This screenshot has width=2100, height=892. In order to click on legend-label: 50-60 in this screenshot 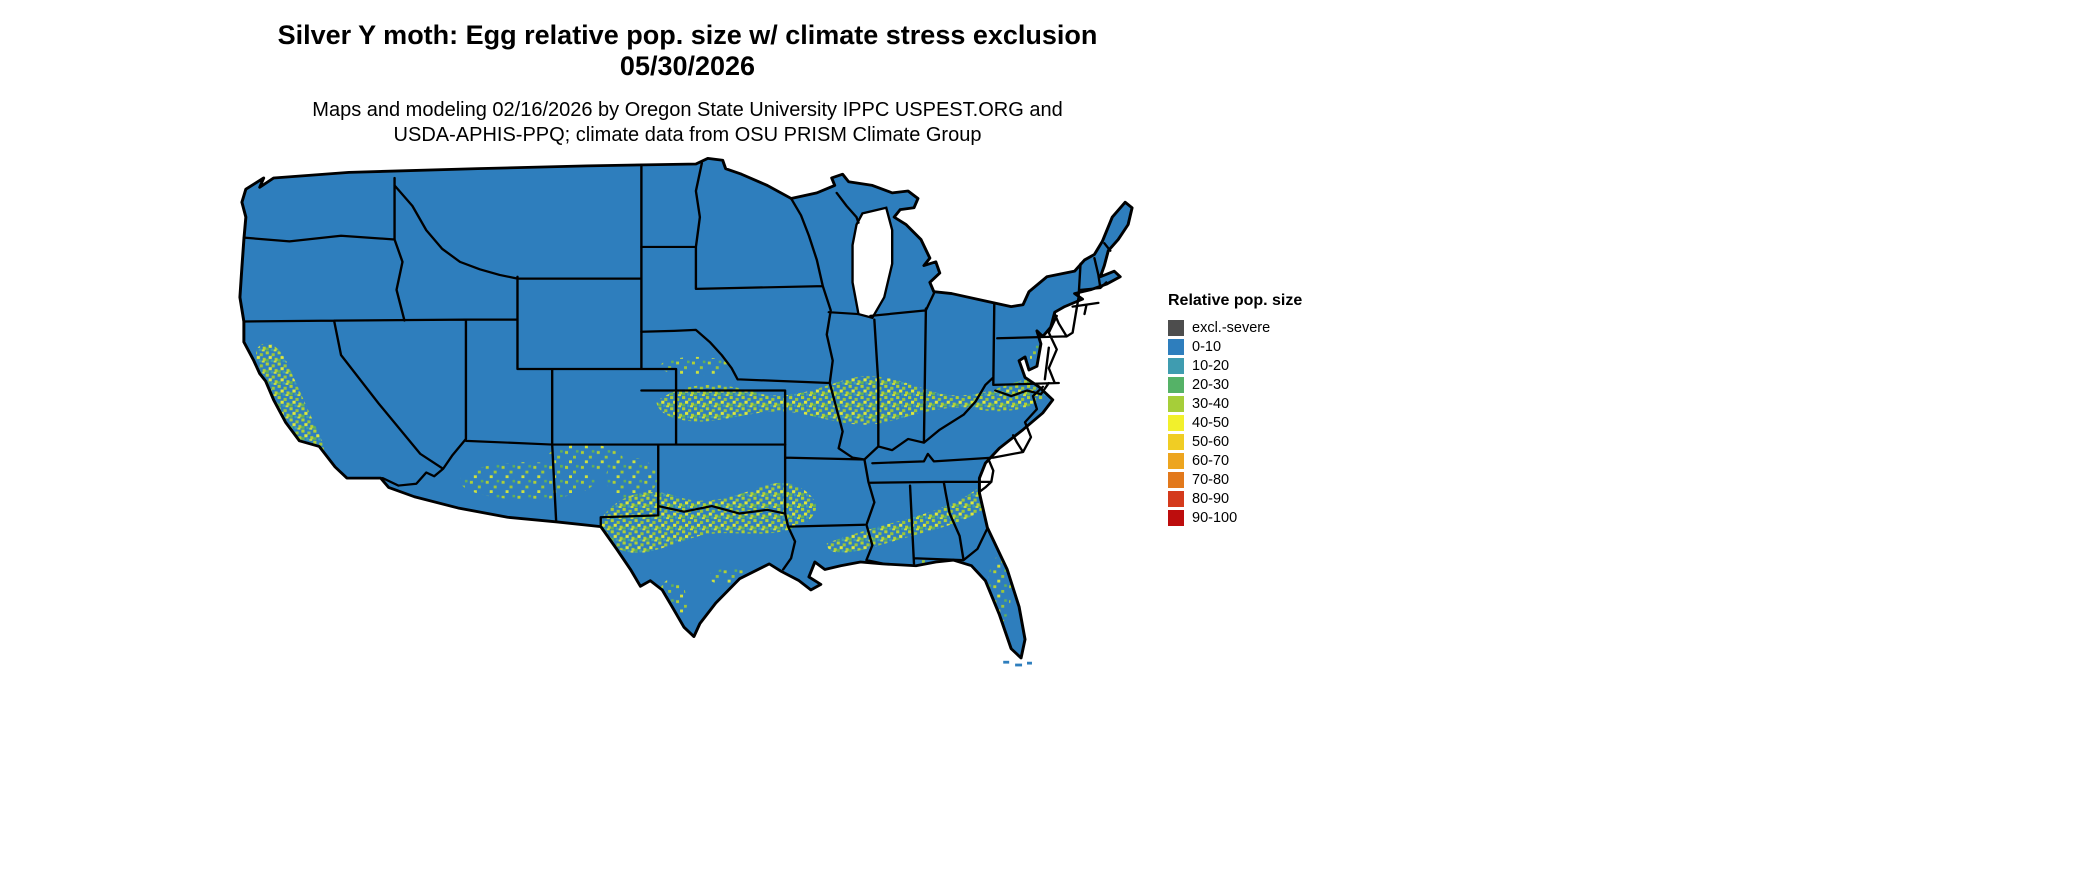, I will do `click(1211, 442)`.